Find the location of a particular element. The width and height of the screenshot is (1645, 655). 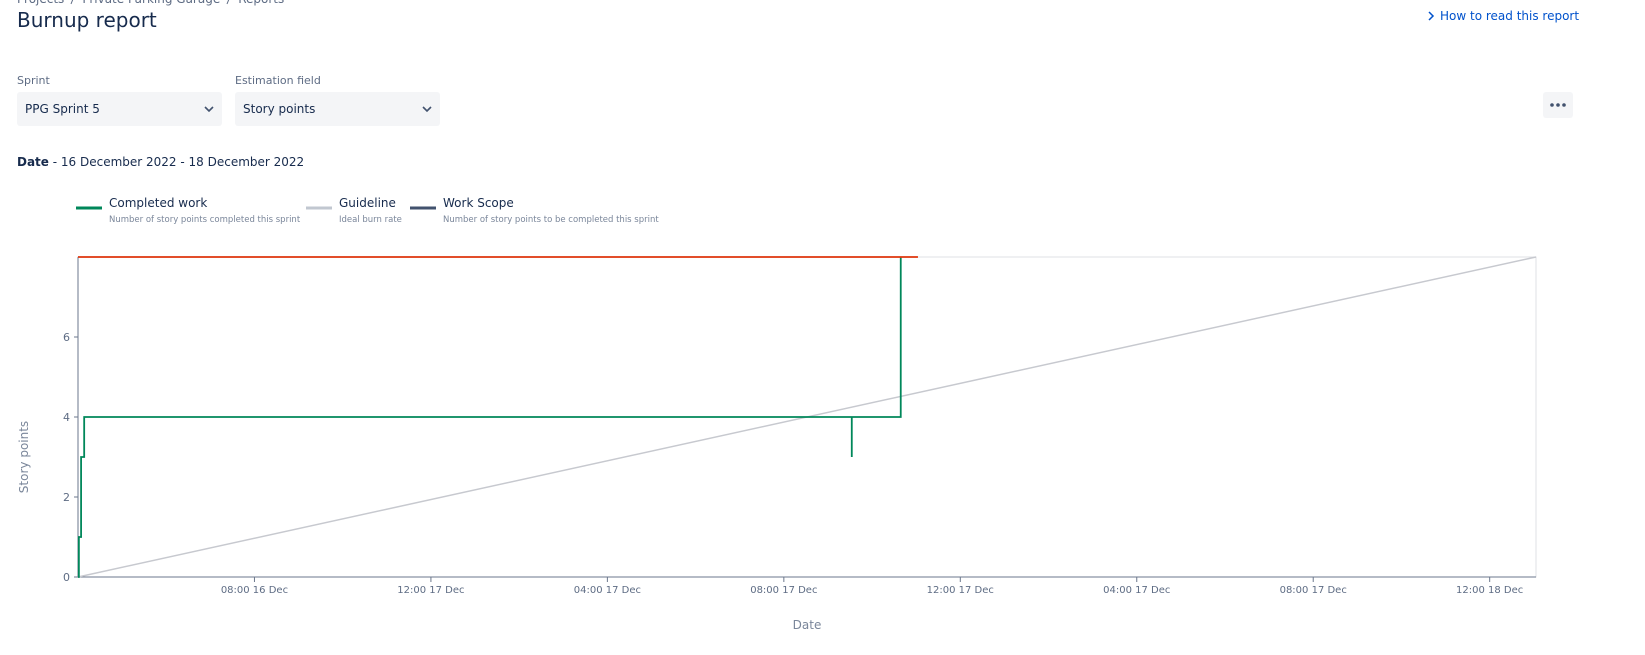

chevron is located at coordinates (1431, 16).